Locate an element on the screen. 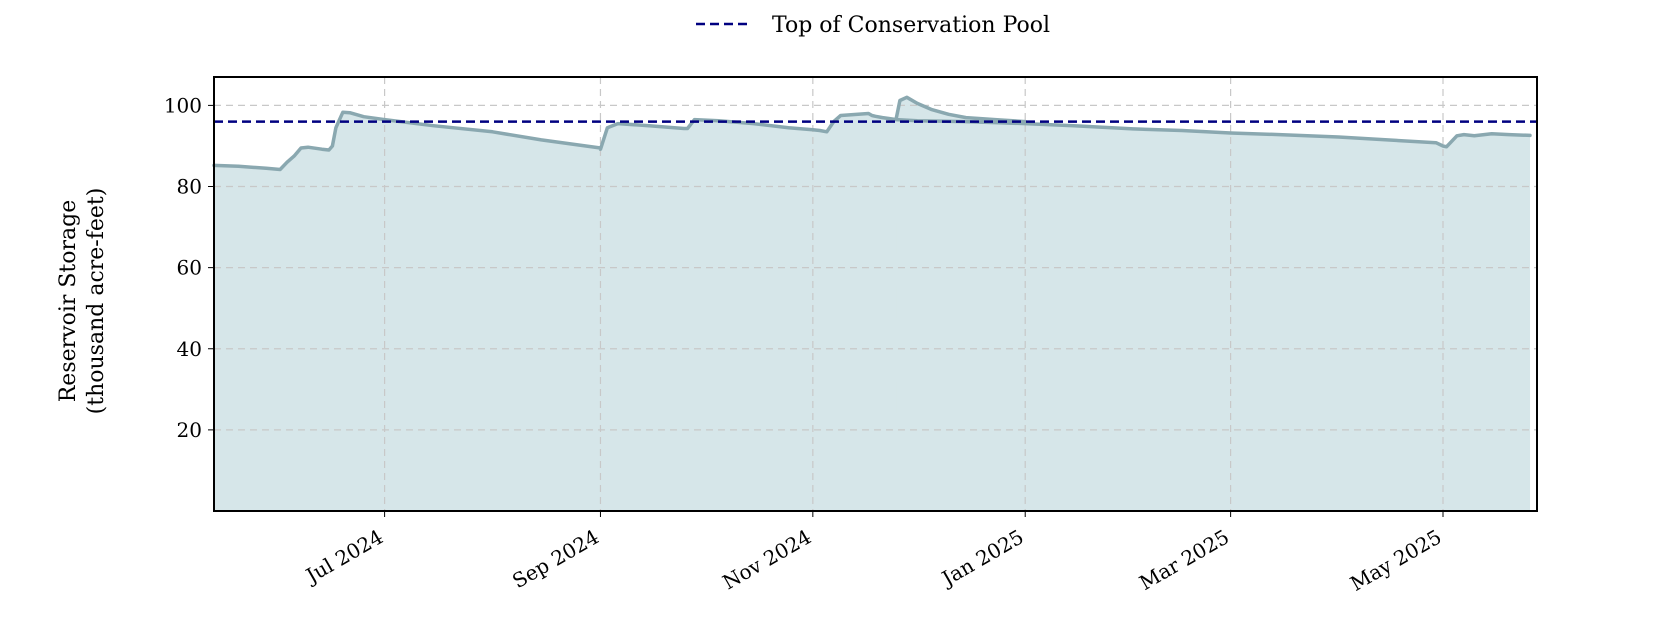 The width and height of the screenshot is (1680, 630). x-tick-label: Sep 2024 is located at coordinates (555, 559).